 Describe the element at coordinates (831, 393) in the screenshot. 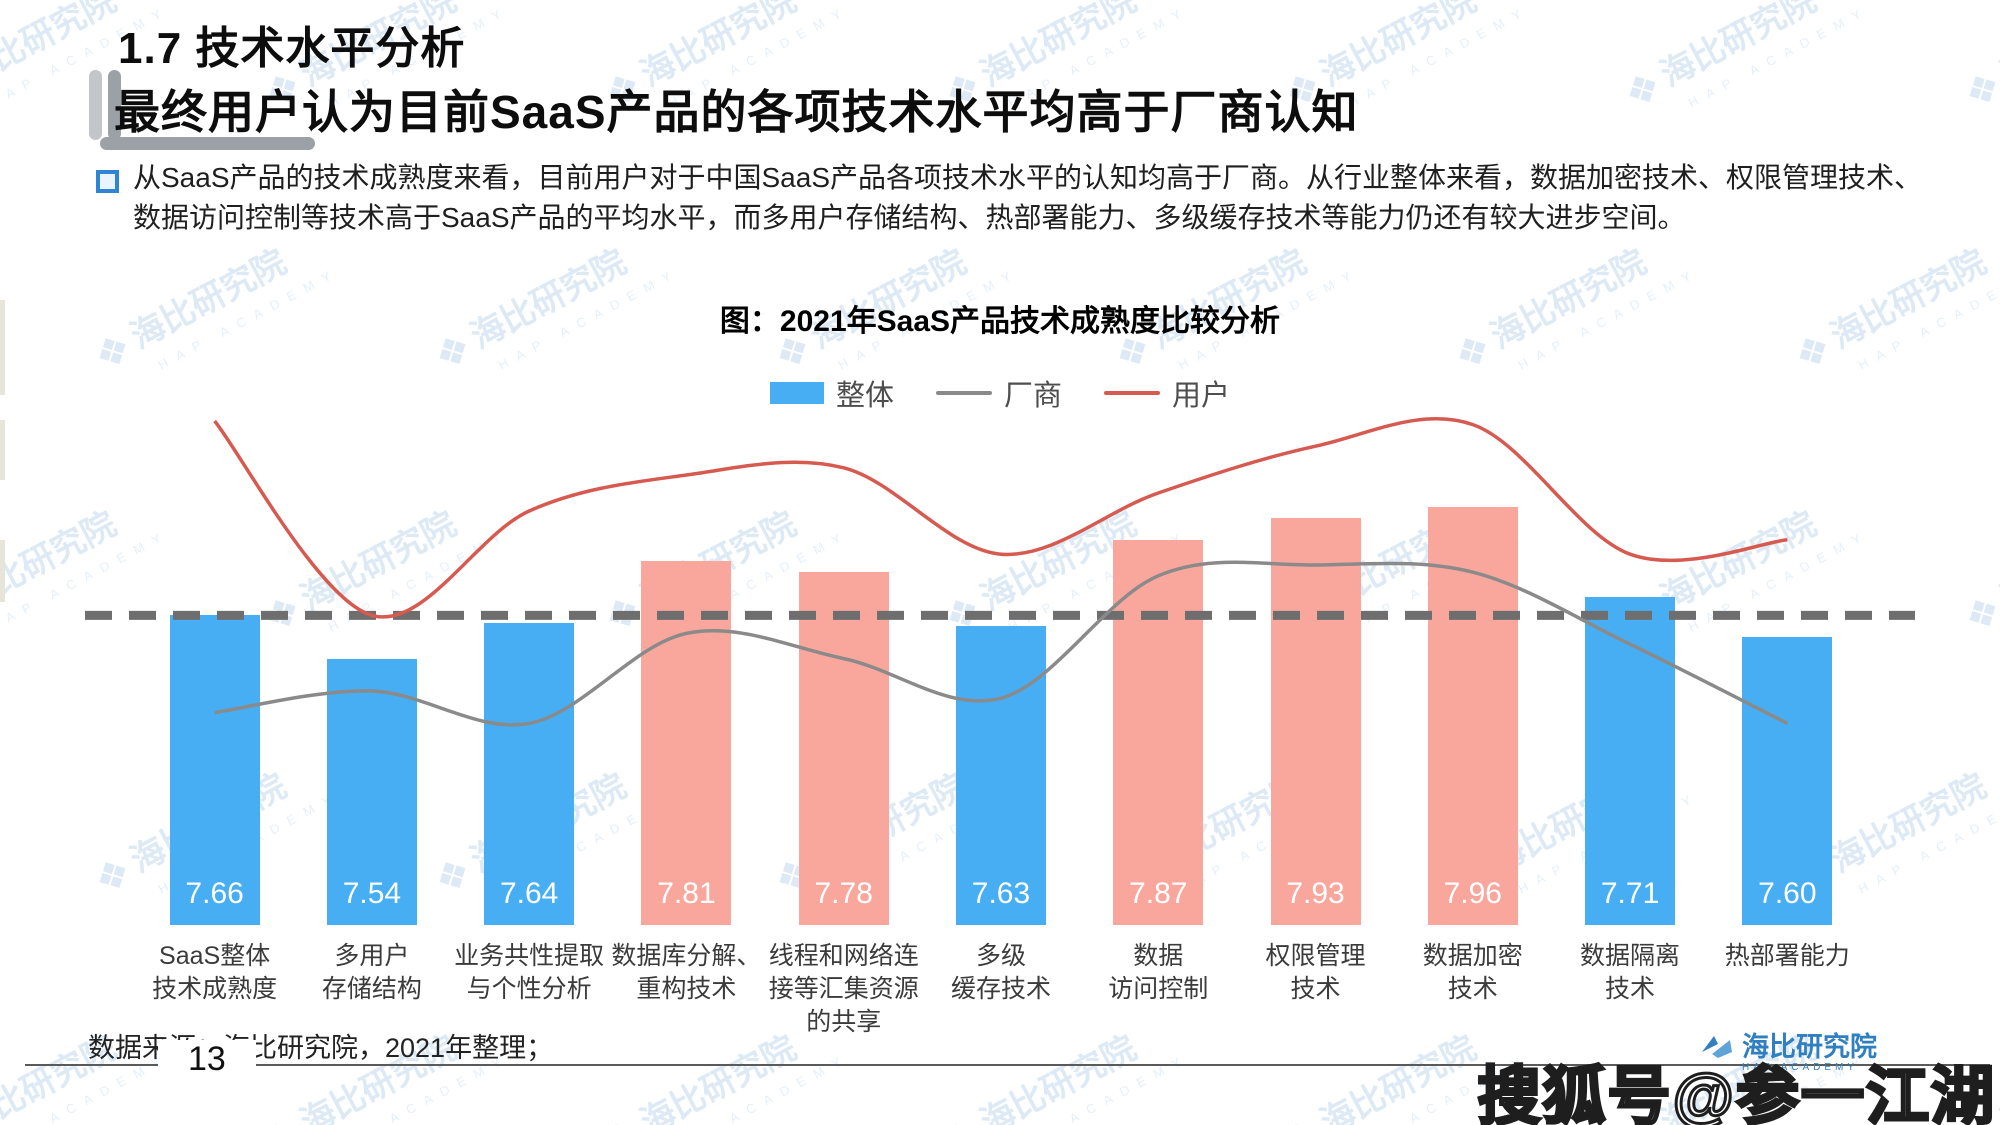

I see `legend-item-overall: 整体` at that location.